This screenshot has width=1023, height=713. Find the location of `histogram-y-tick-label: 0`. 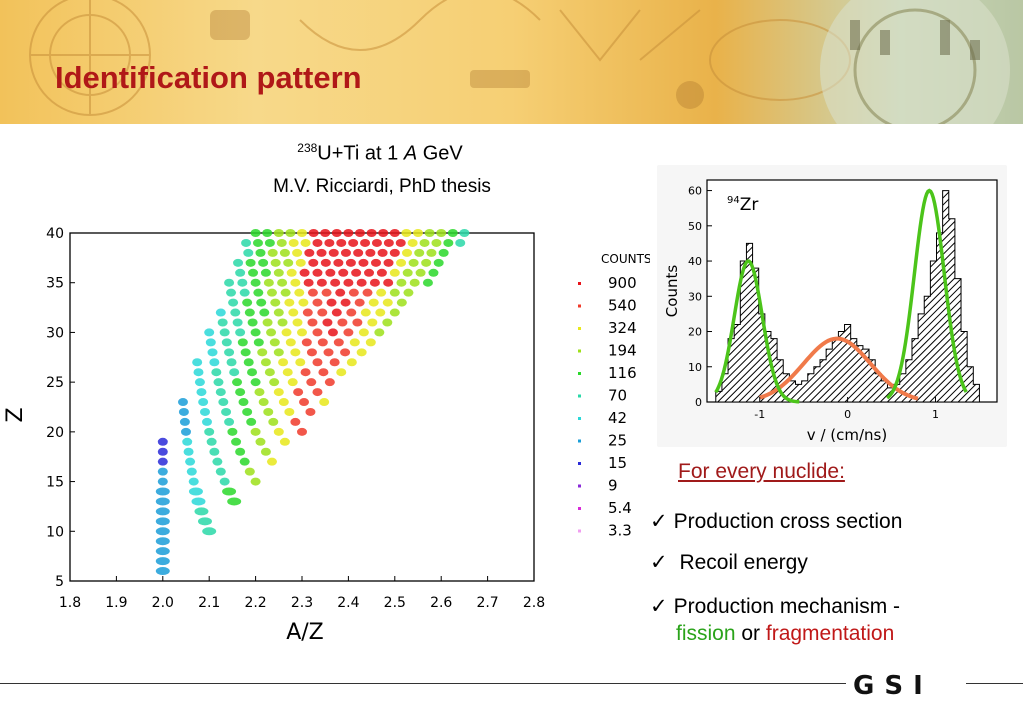

histogram-y-tick-label: 0 is located at coordinates (698, 402).